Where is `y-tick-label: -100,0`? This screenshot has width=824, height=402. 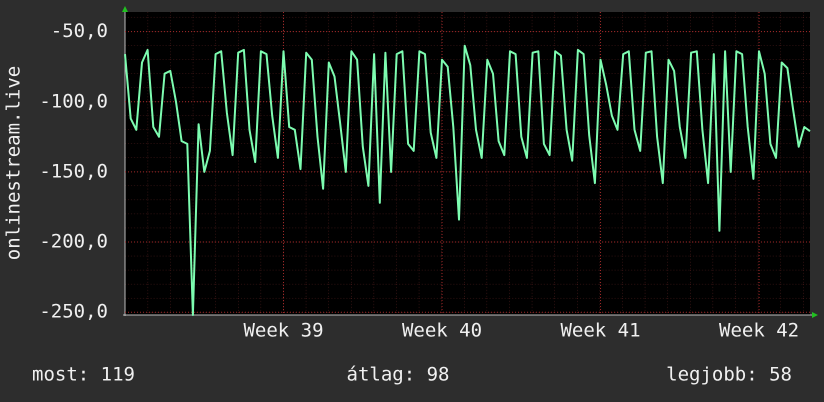 y-tick-label: -100,0 is located at coordinates (73, 101).